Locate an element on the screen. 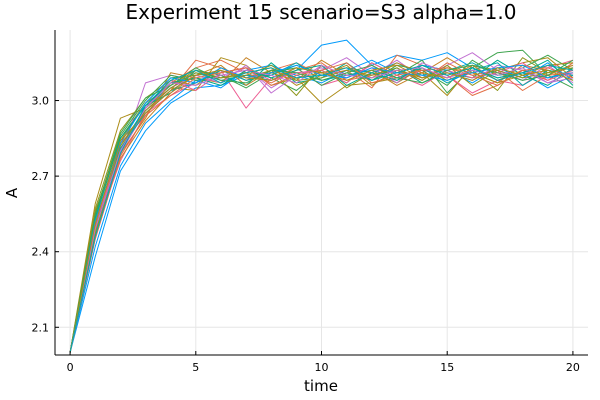  x-tick-label-2: 10 is located at coordinates (322, 367).